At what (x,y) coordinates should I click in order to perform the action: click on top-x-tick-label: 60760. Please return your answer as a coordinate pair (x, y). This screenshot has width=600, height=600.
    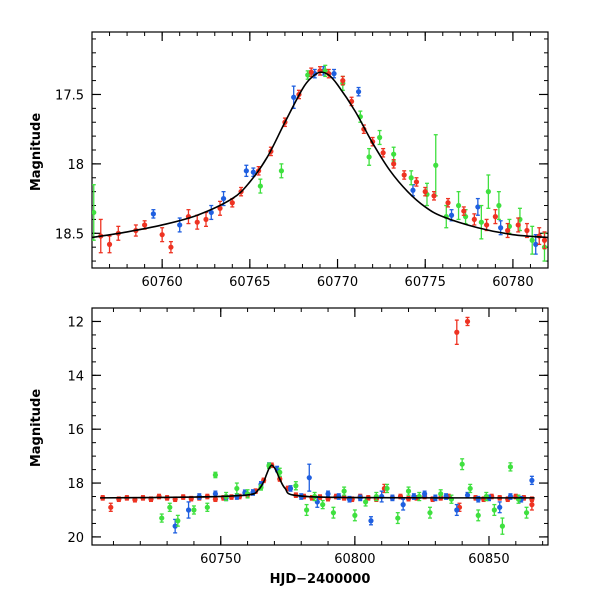
    Looking at the image, I should click on (161, 282).